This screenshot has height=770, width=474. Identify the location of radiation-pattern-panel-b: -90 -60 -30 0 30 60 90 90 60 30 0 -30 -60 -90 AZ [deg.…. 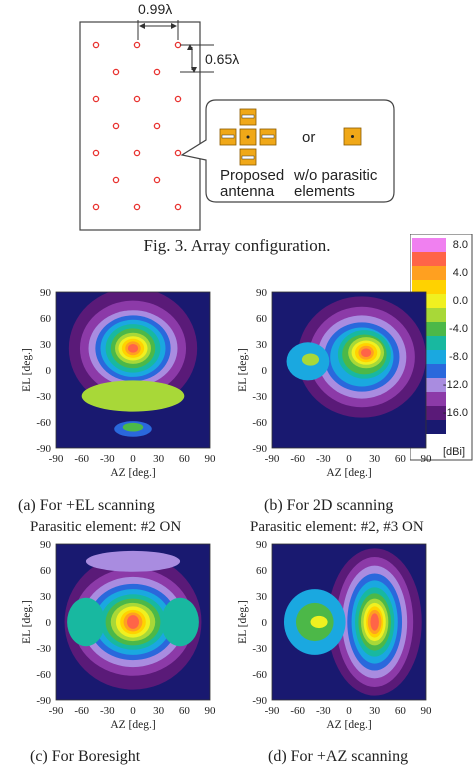
(334, 383).